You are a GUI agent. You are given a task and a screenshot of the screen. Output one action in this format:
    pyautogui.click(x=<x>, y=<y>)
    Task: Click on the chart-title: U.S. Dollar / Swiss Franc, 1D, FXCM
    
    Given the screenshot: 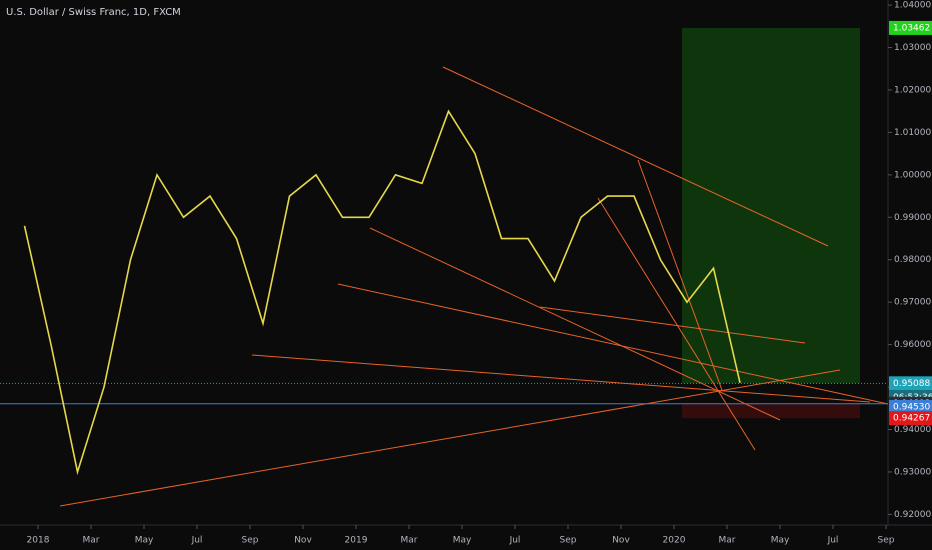 What is the action you would take?
    pyautogui.click(x=93, y=12)
    